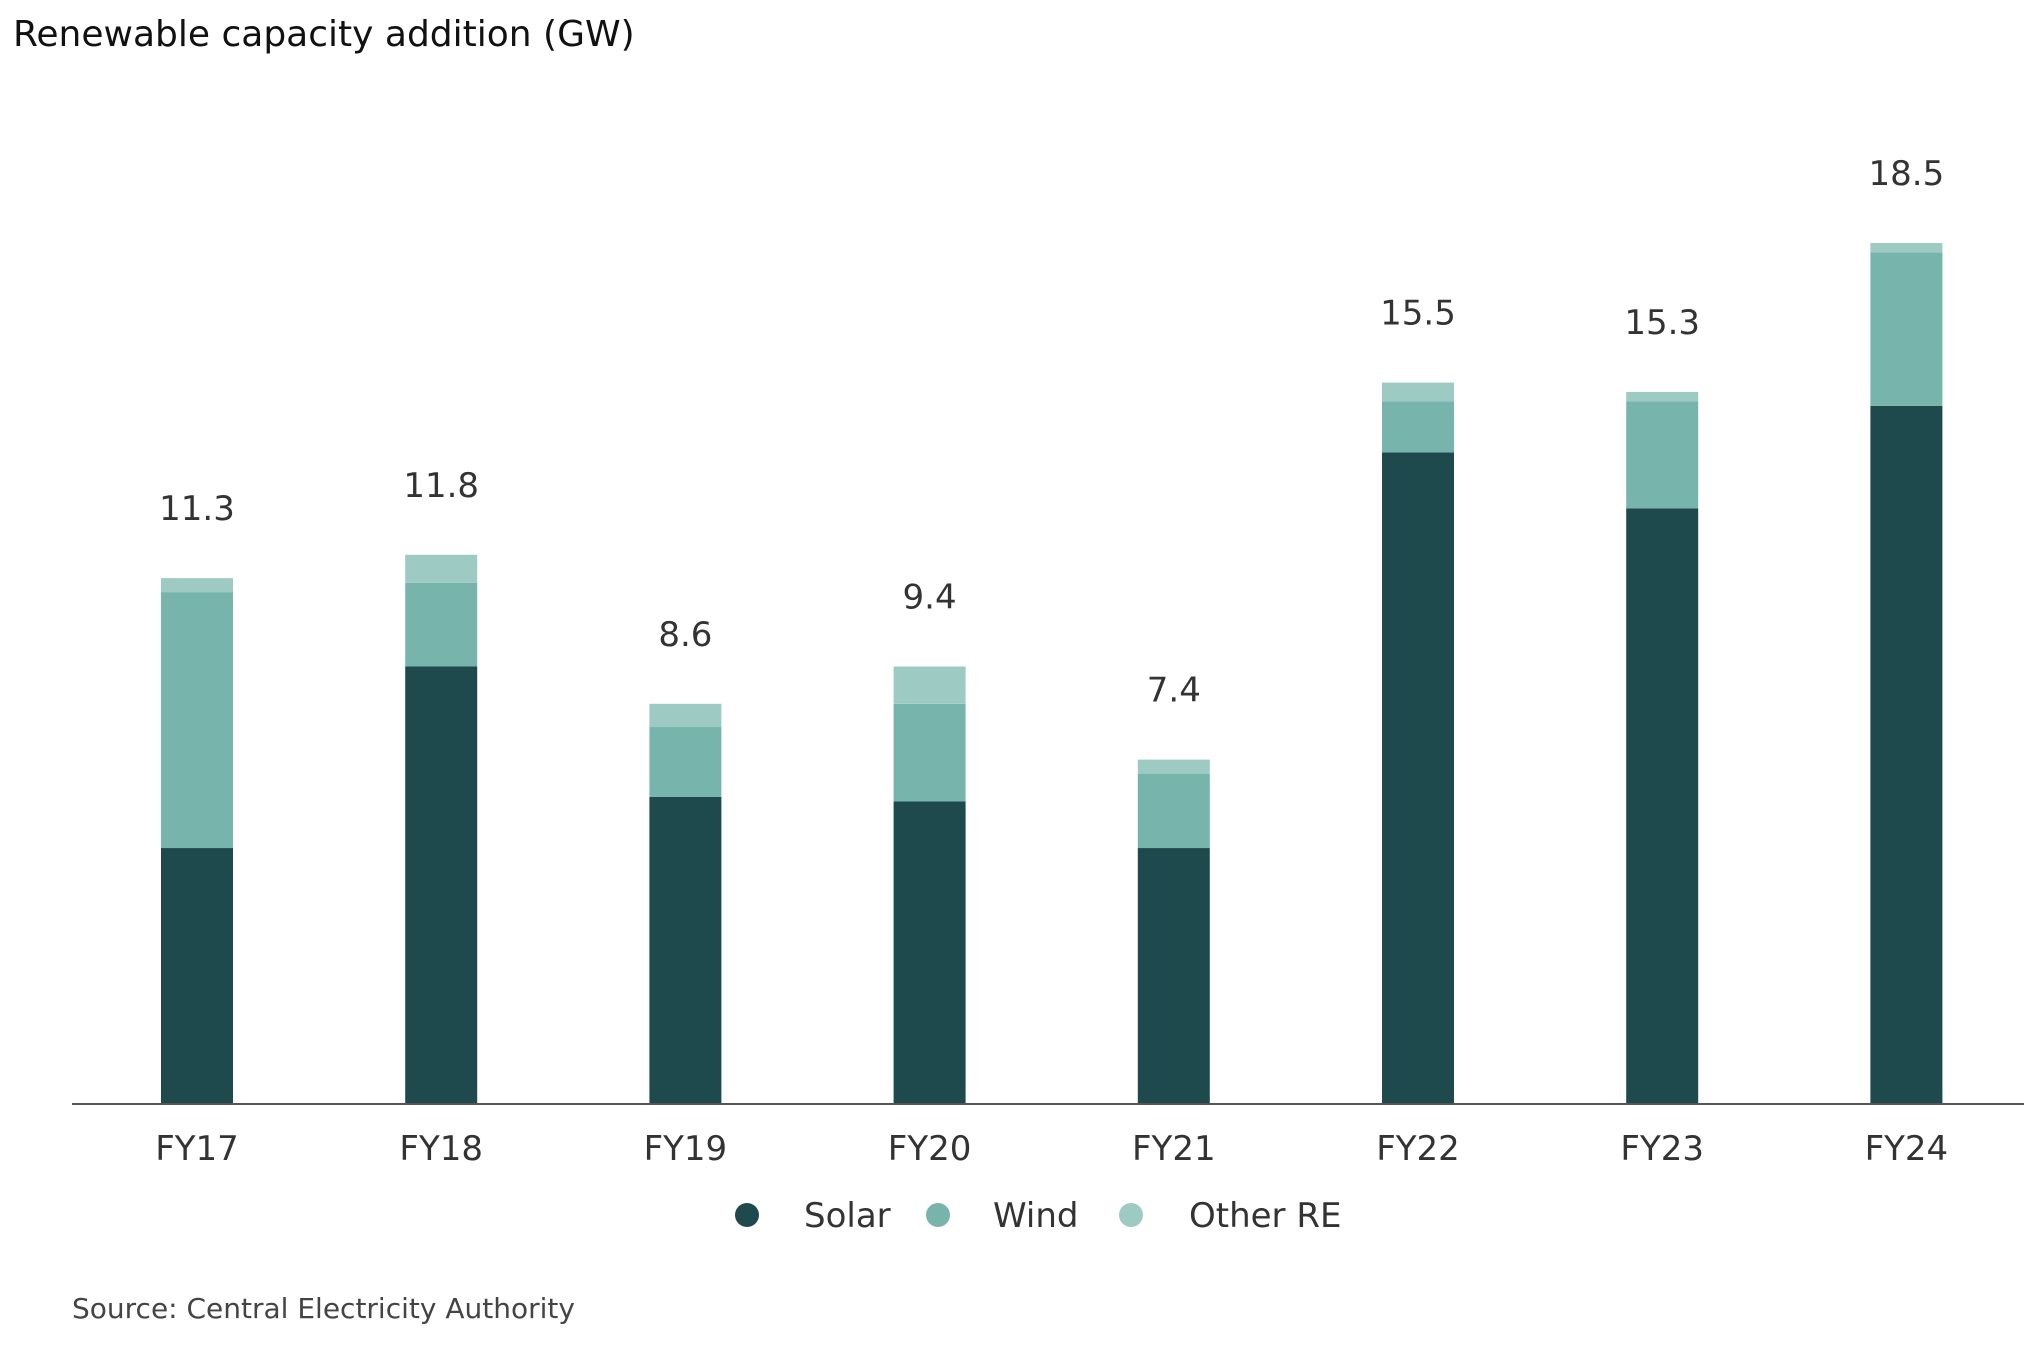 This screenshot has height=1350, width=2044. Describe the element at coordinates (685, 715) in the screenshot. I see `bar-segment-other-re-fy19` at that location.